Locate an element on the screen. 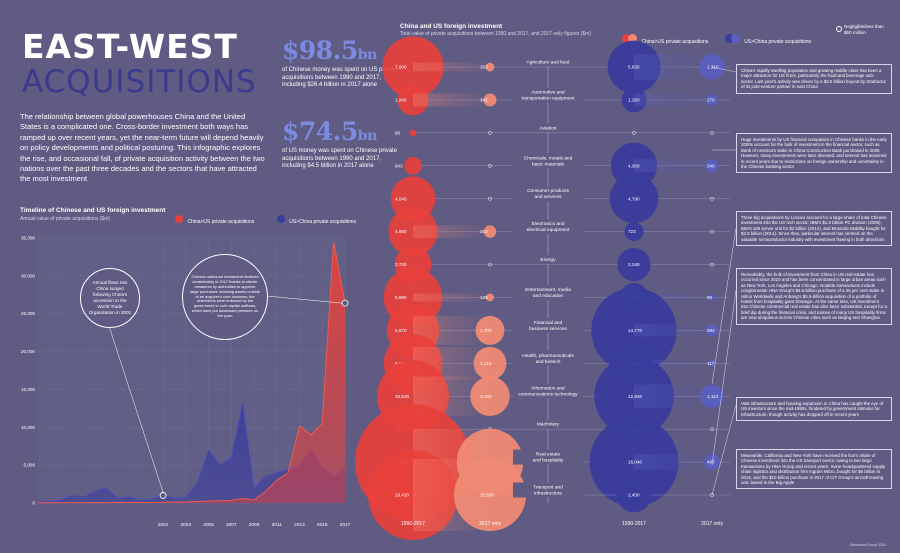 The image size is (900, 553). note-connector is located at coordinates (724, 306).